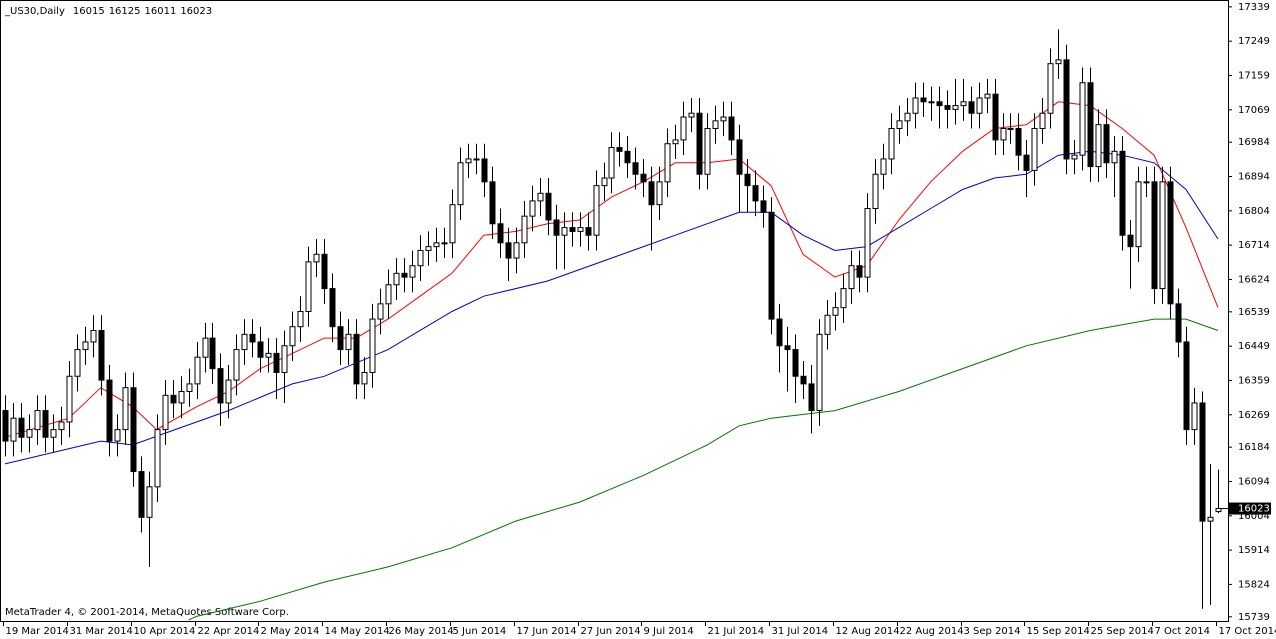 This screenshot has height=639, width=1276. I want to click on y-tick-label: 15914, so click(1254, 550).